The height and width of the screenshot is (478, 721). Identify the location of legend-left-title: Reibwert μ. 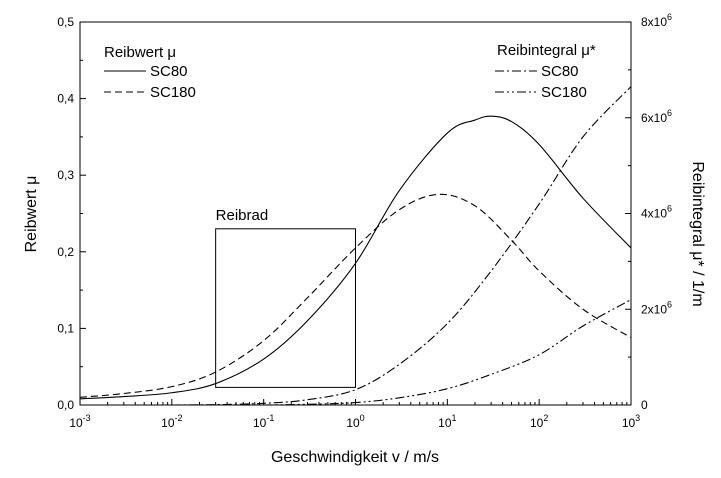
(140, 52).